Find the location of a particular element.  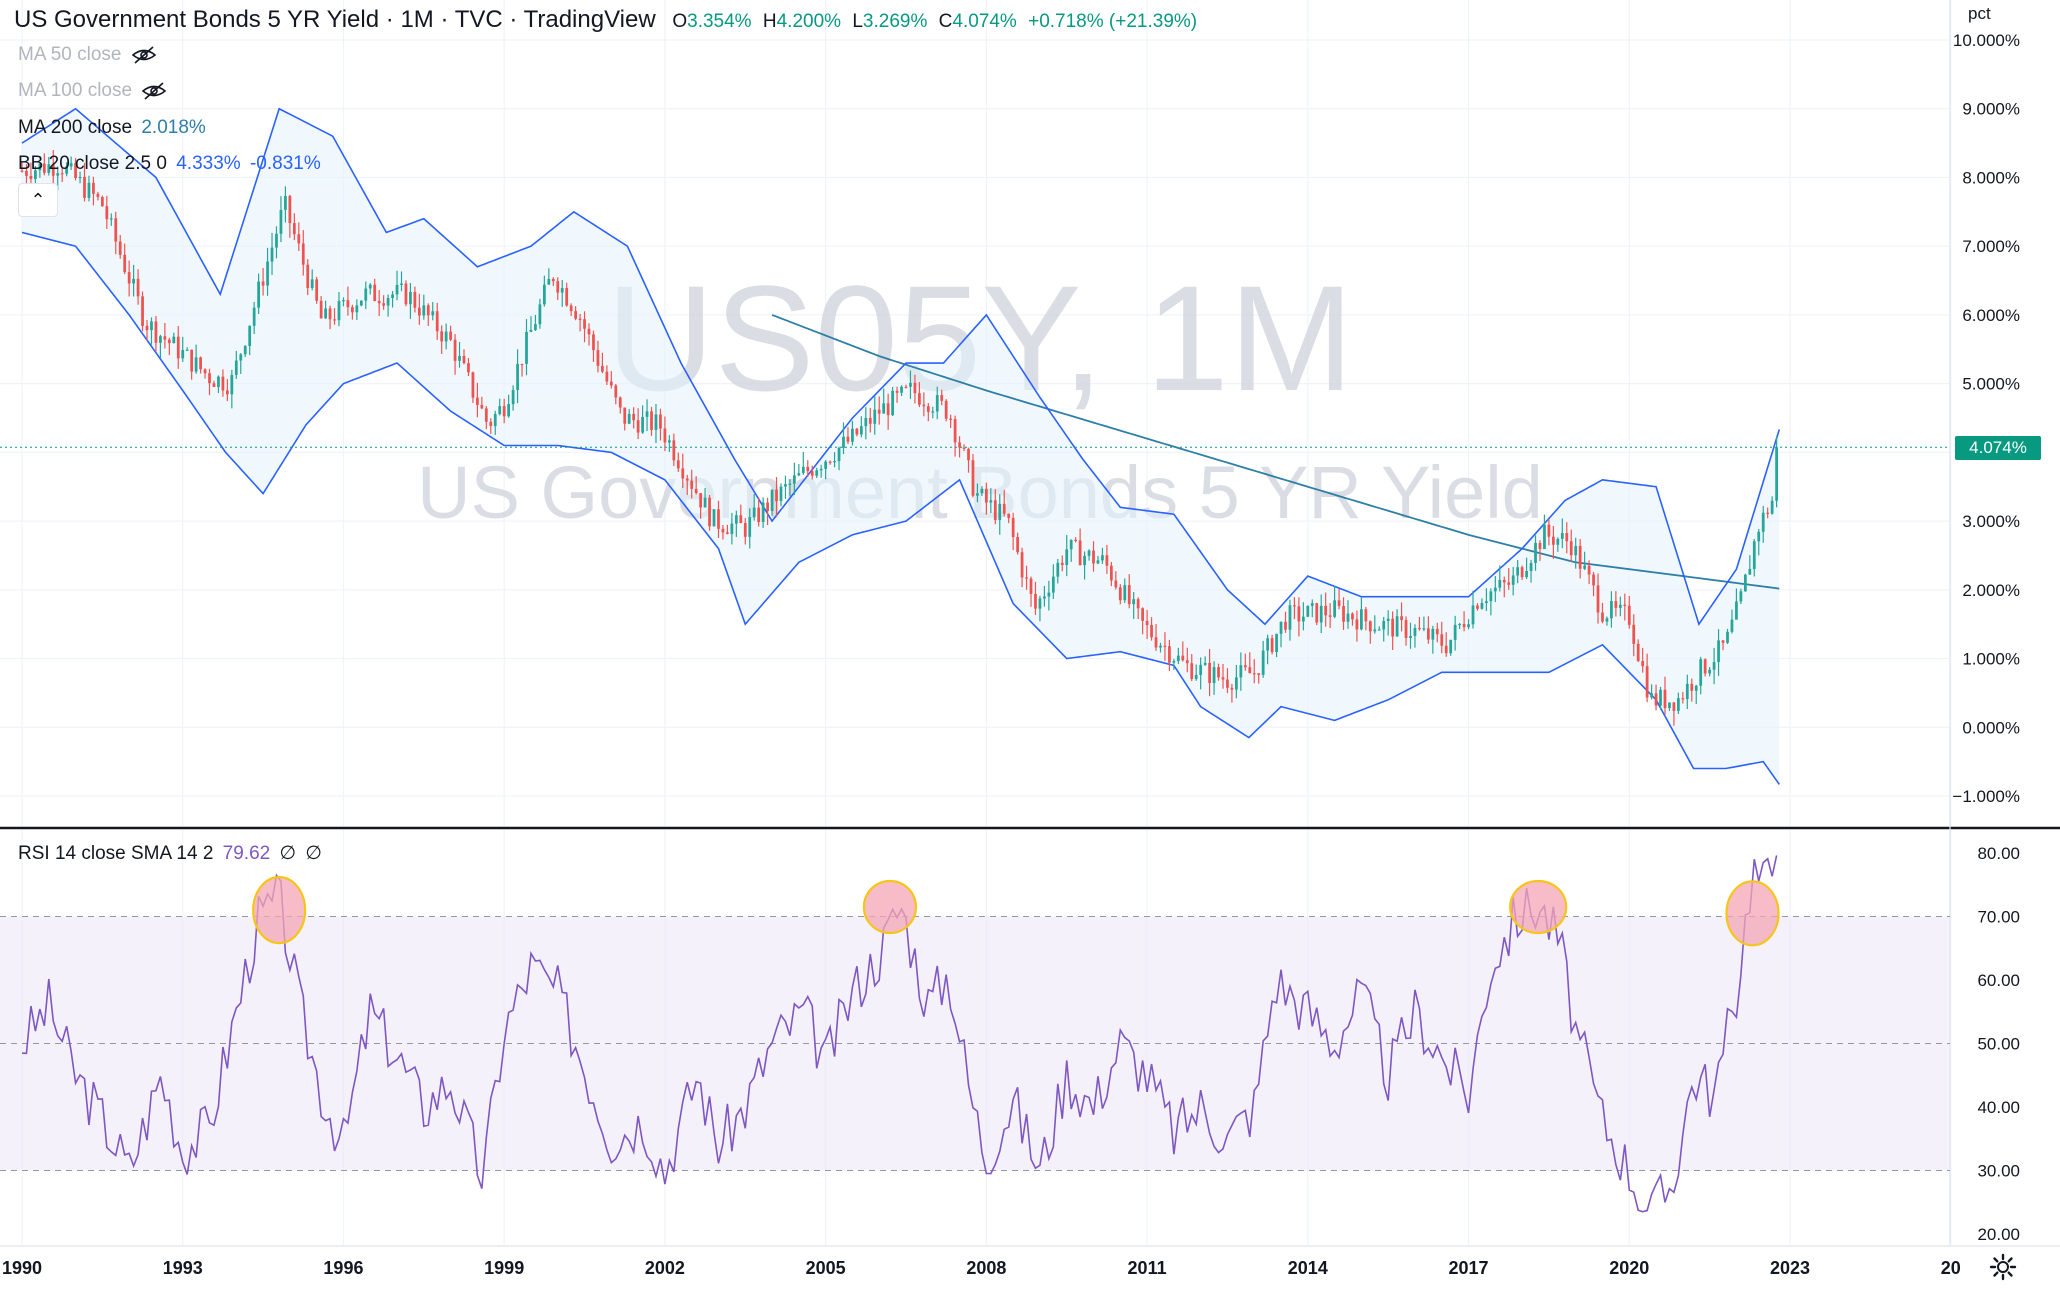

legend-ma50: MA 50 close is located at coordinates (87, 55).